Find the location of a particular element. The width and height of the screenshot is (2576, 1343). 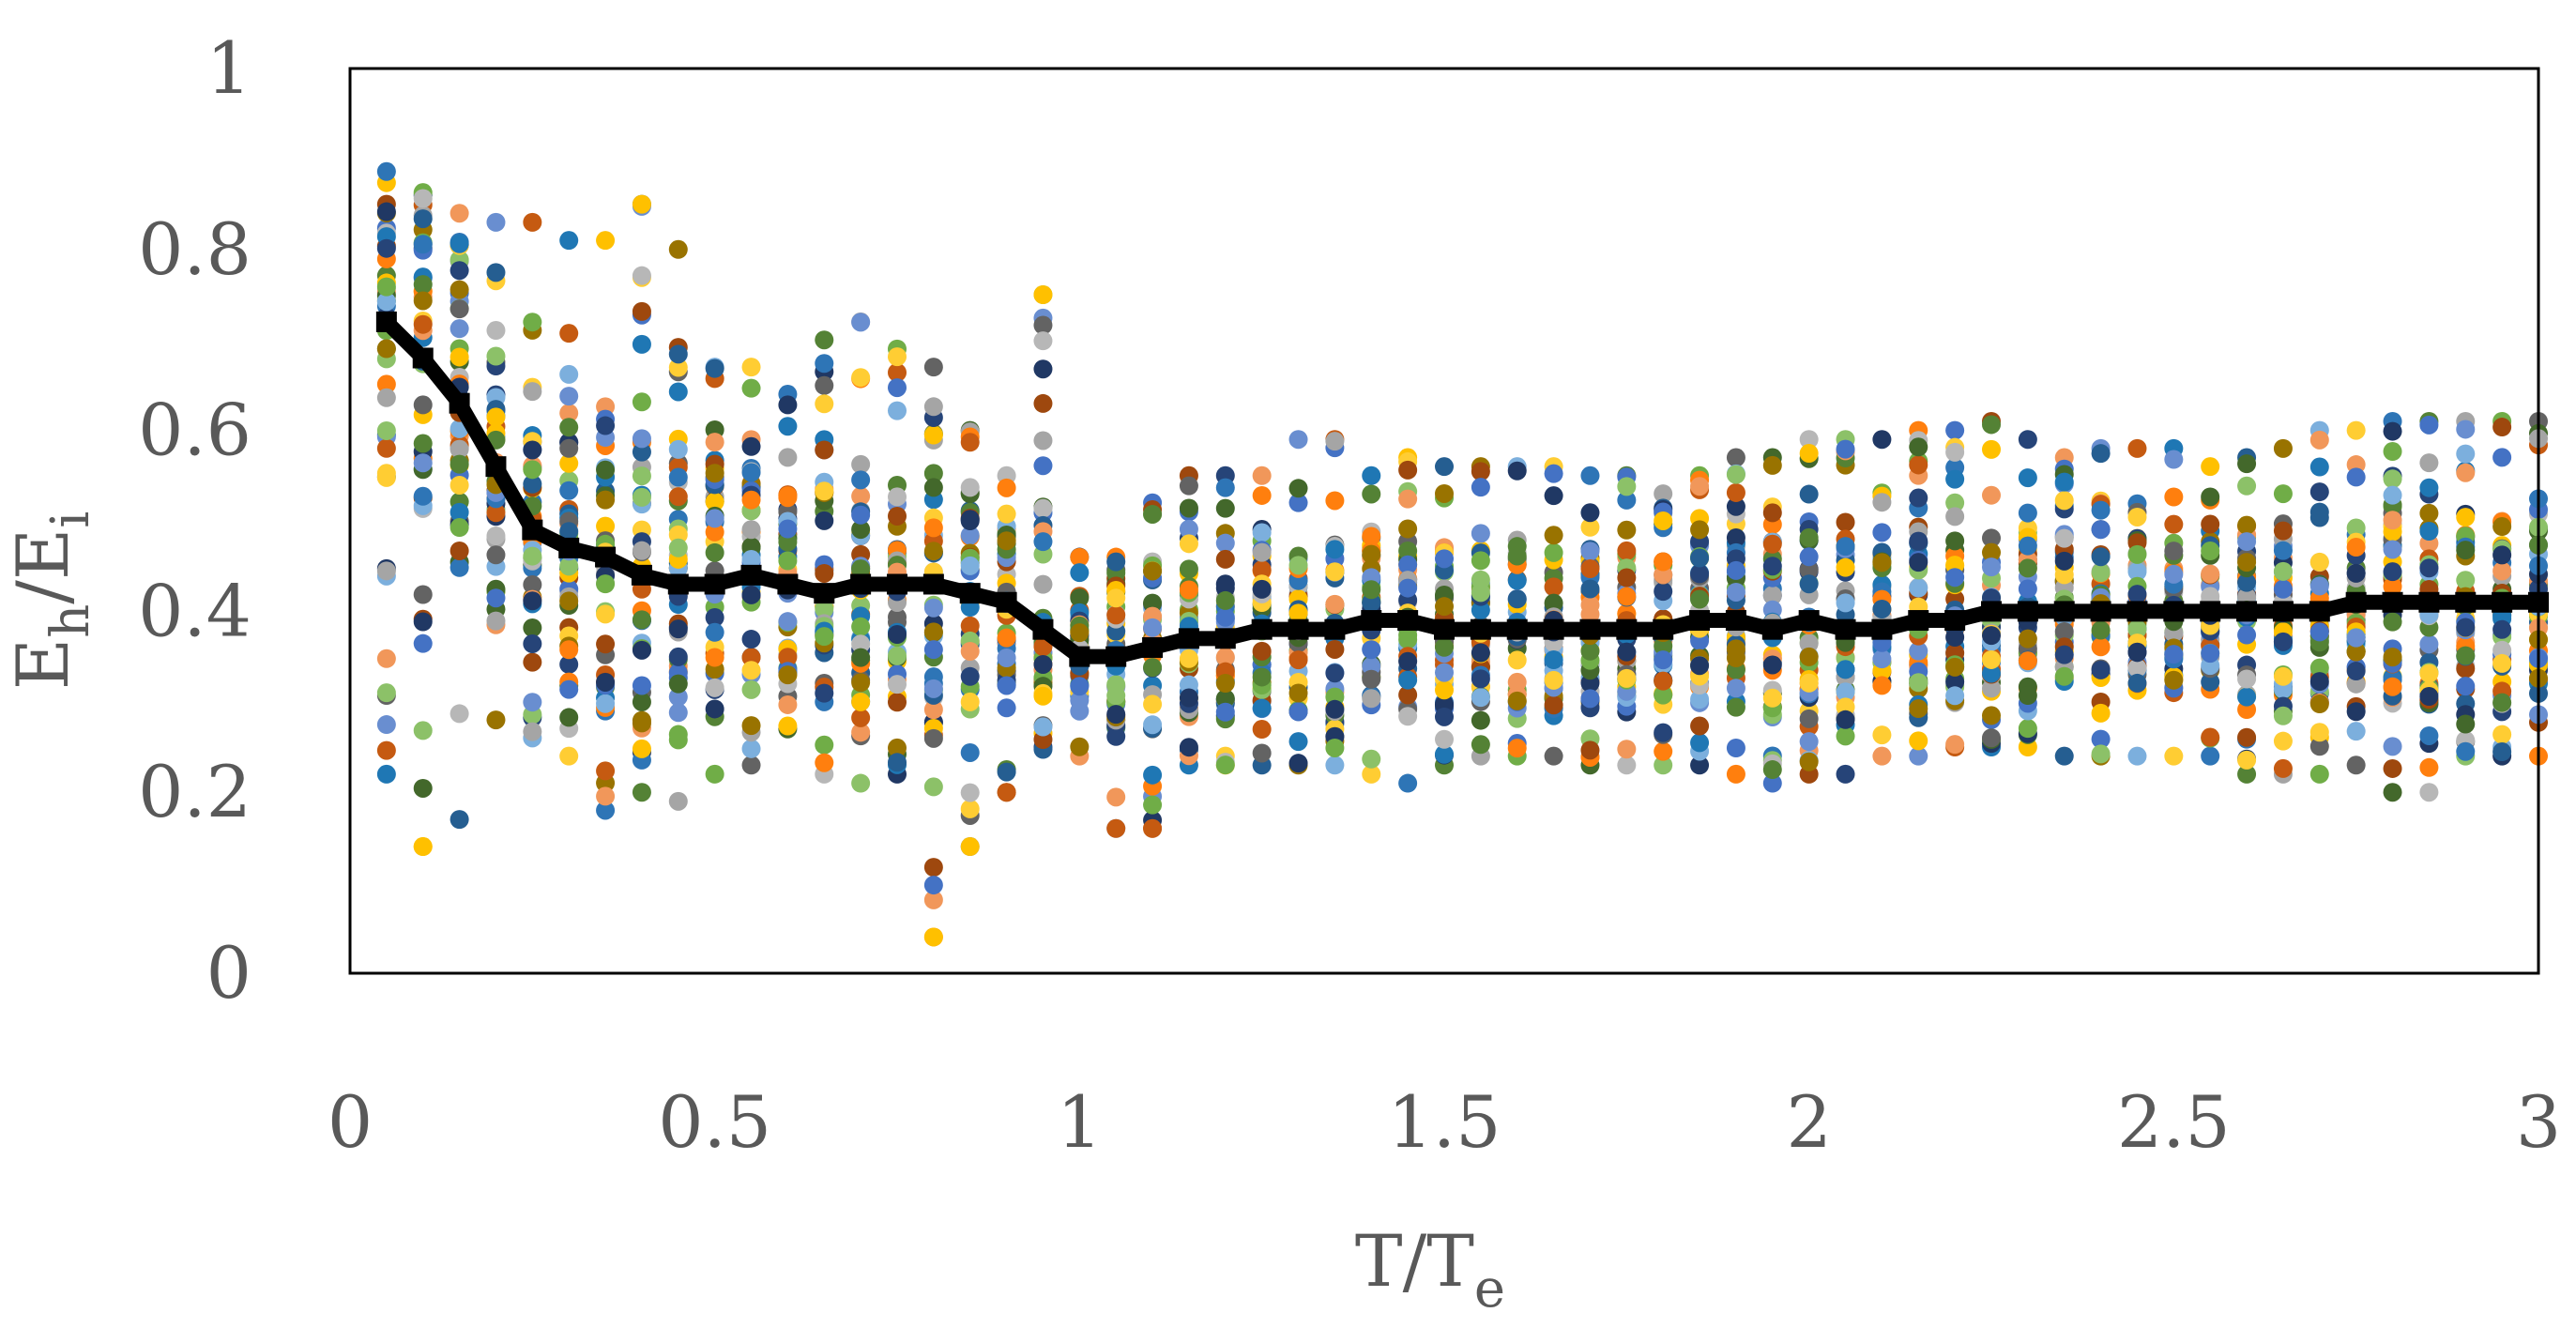

y-tick-label: 0.2 is located at coordinates (195, 791).